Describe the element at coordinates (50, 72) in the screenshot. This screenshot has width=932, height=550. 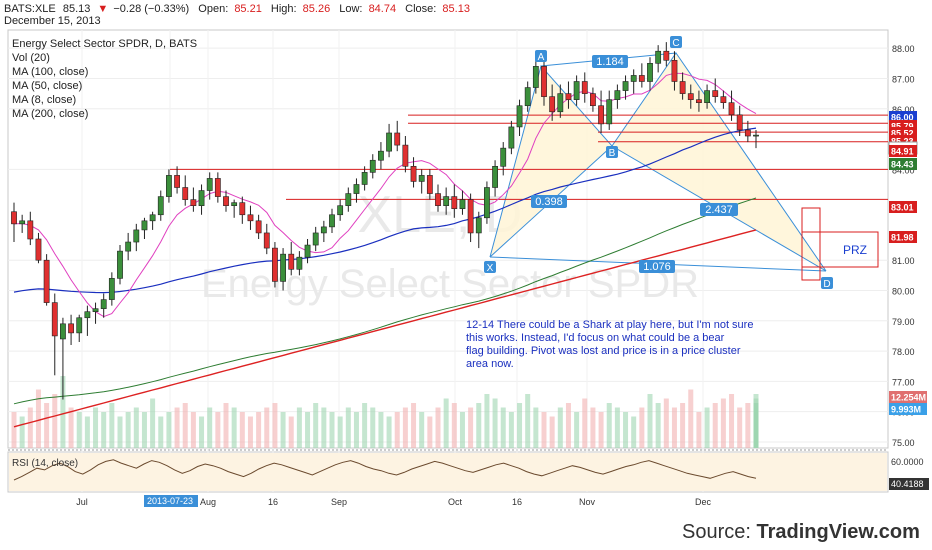
I see `legend-ma100: MA (100, close)` at that location.